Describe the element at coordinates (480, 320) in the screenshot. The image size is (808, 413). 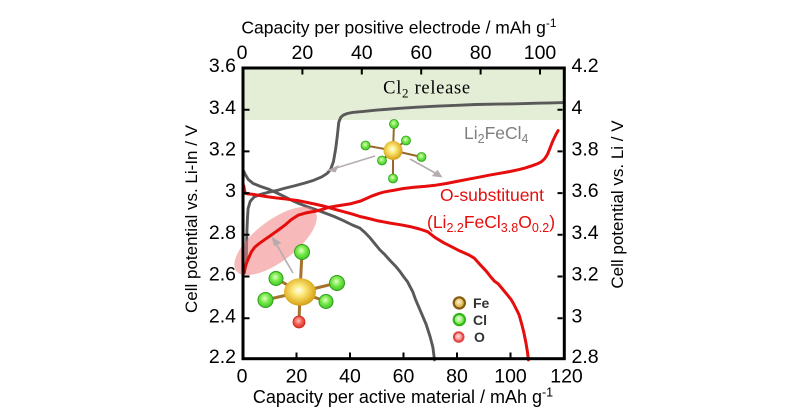
I see `svg-text: Cl` at that location.